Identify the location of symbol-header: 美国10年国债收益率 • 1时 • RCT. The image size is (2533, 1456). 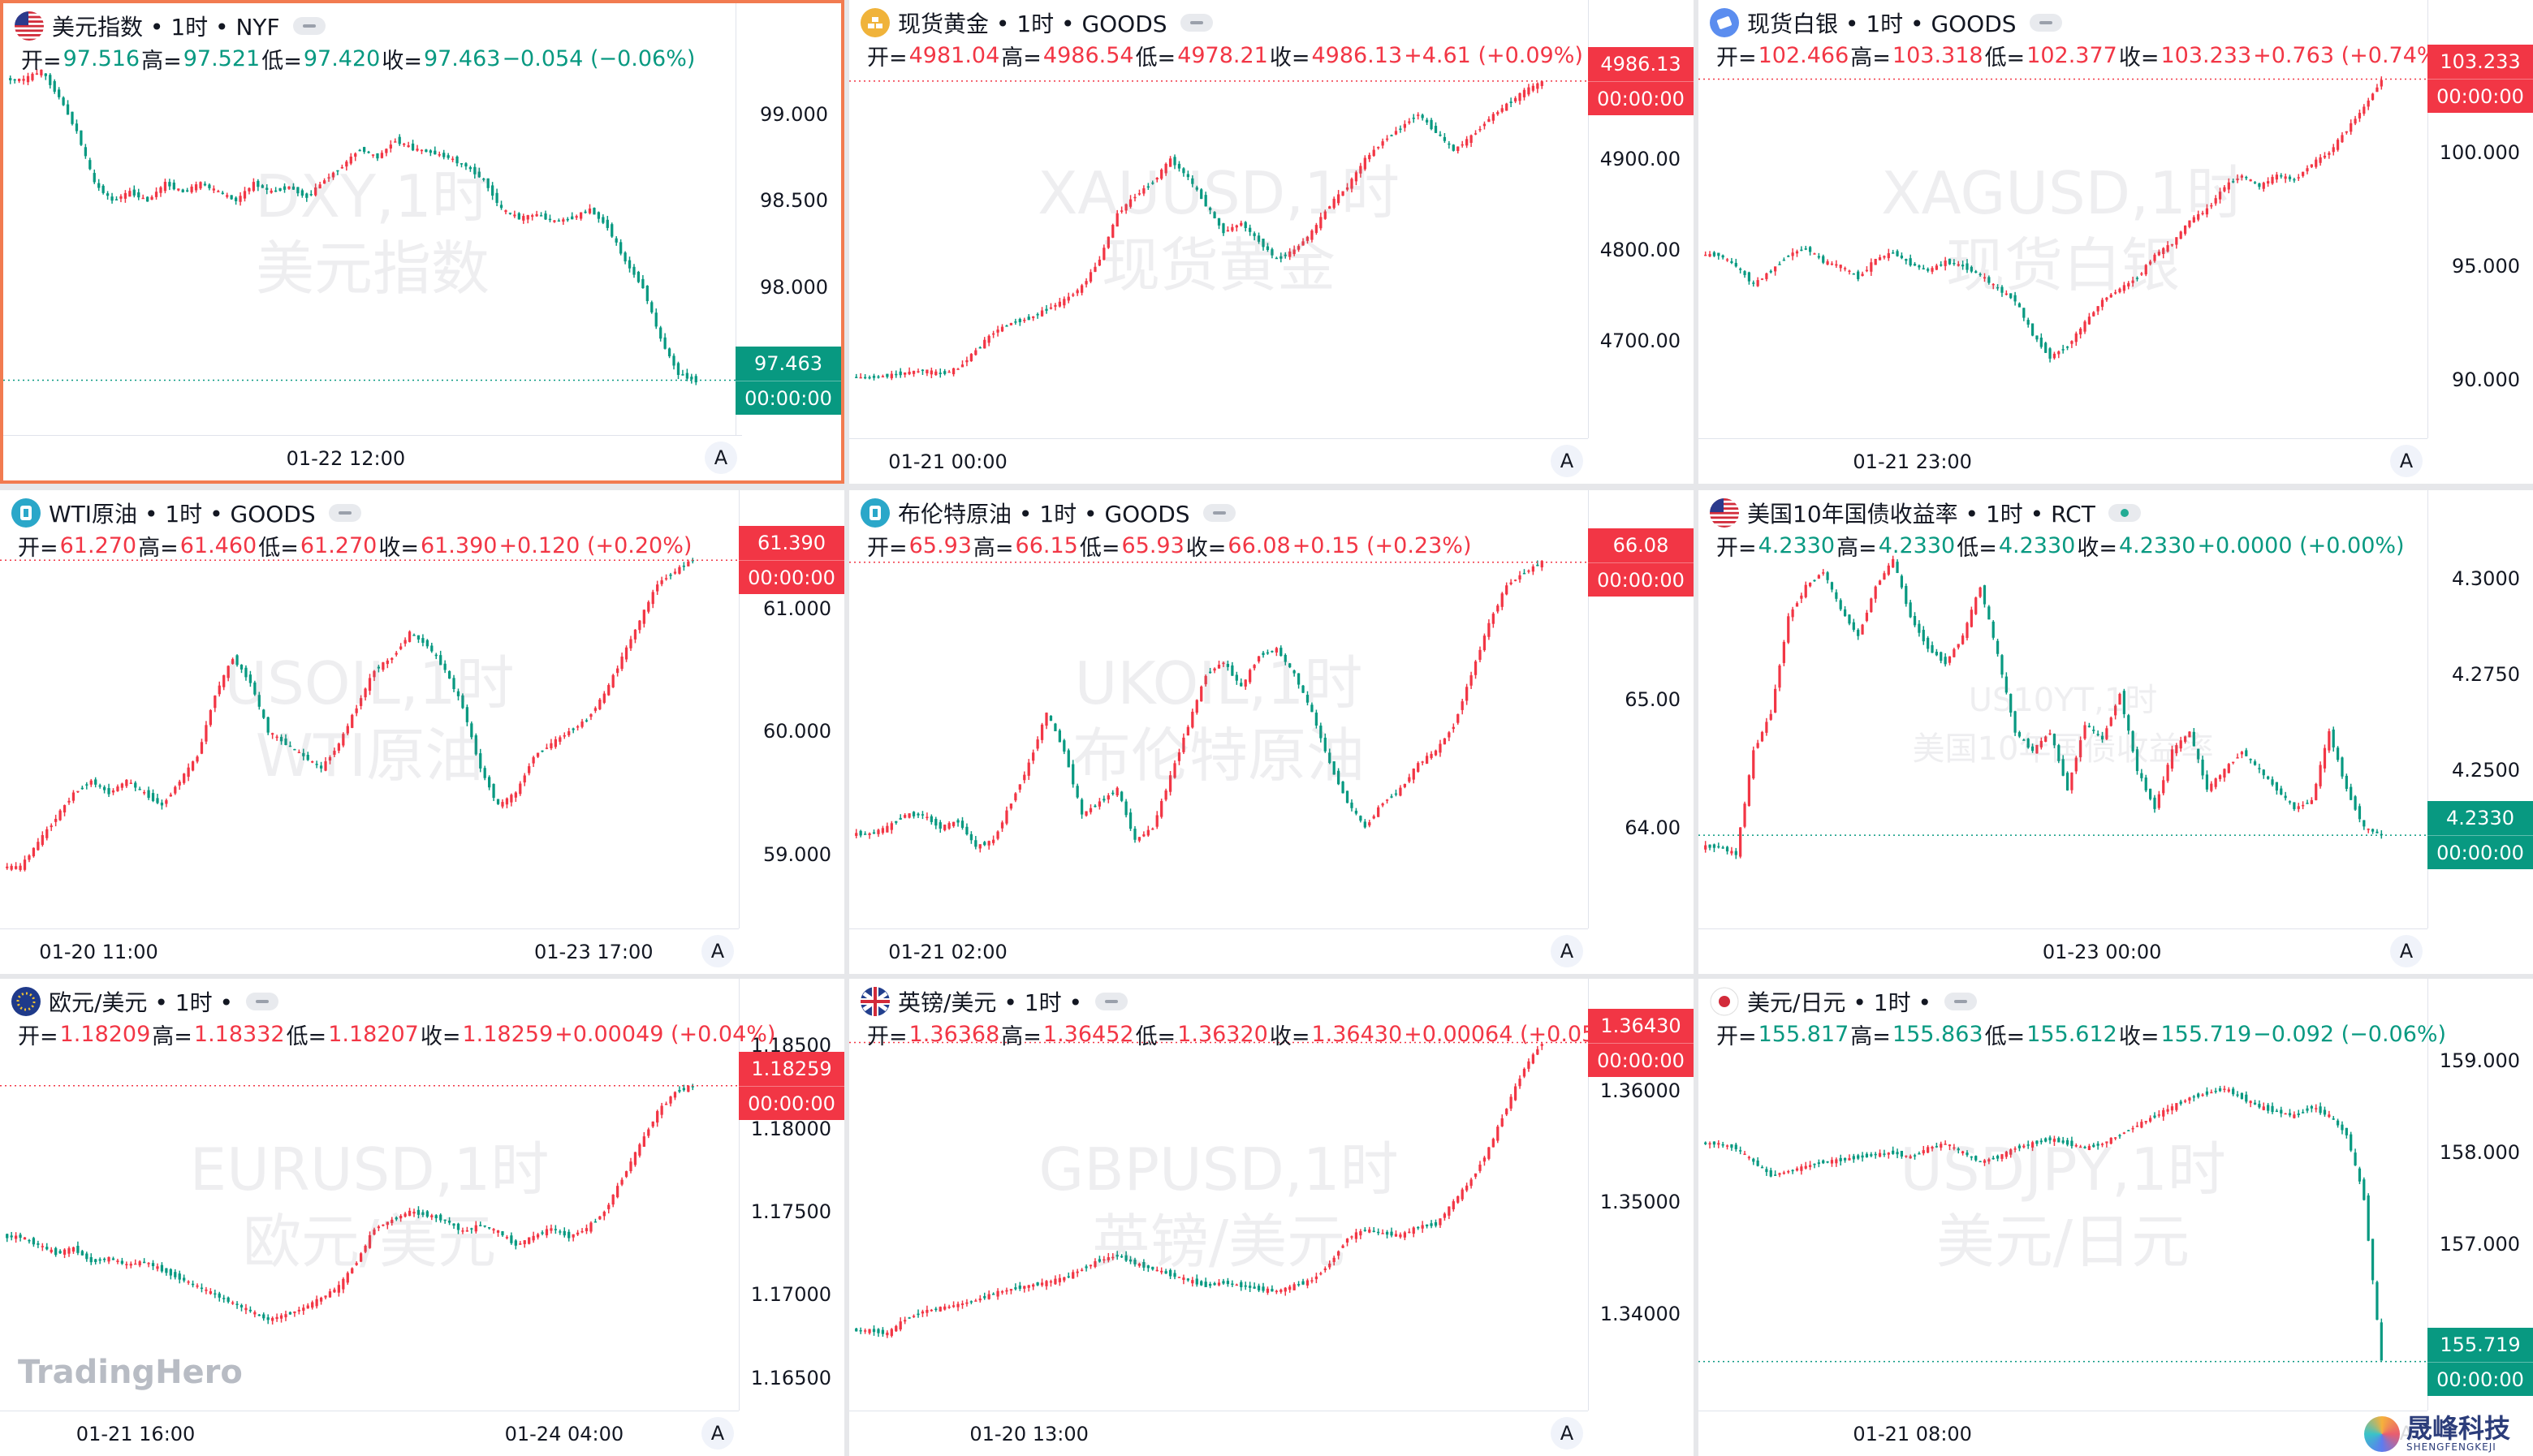
(1925, 513).